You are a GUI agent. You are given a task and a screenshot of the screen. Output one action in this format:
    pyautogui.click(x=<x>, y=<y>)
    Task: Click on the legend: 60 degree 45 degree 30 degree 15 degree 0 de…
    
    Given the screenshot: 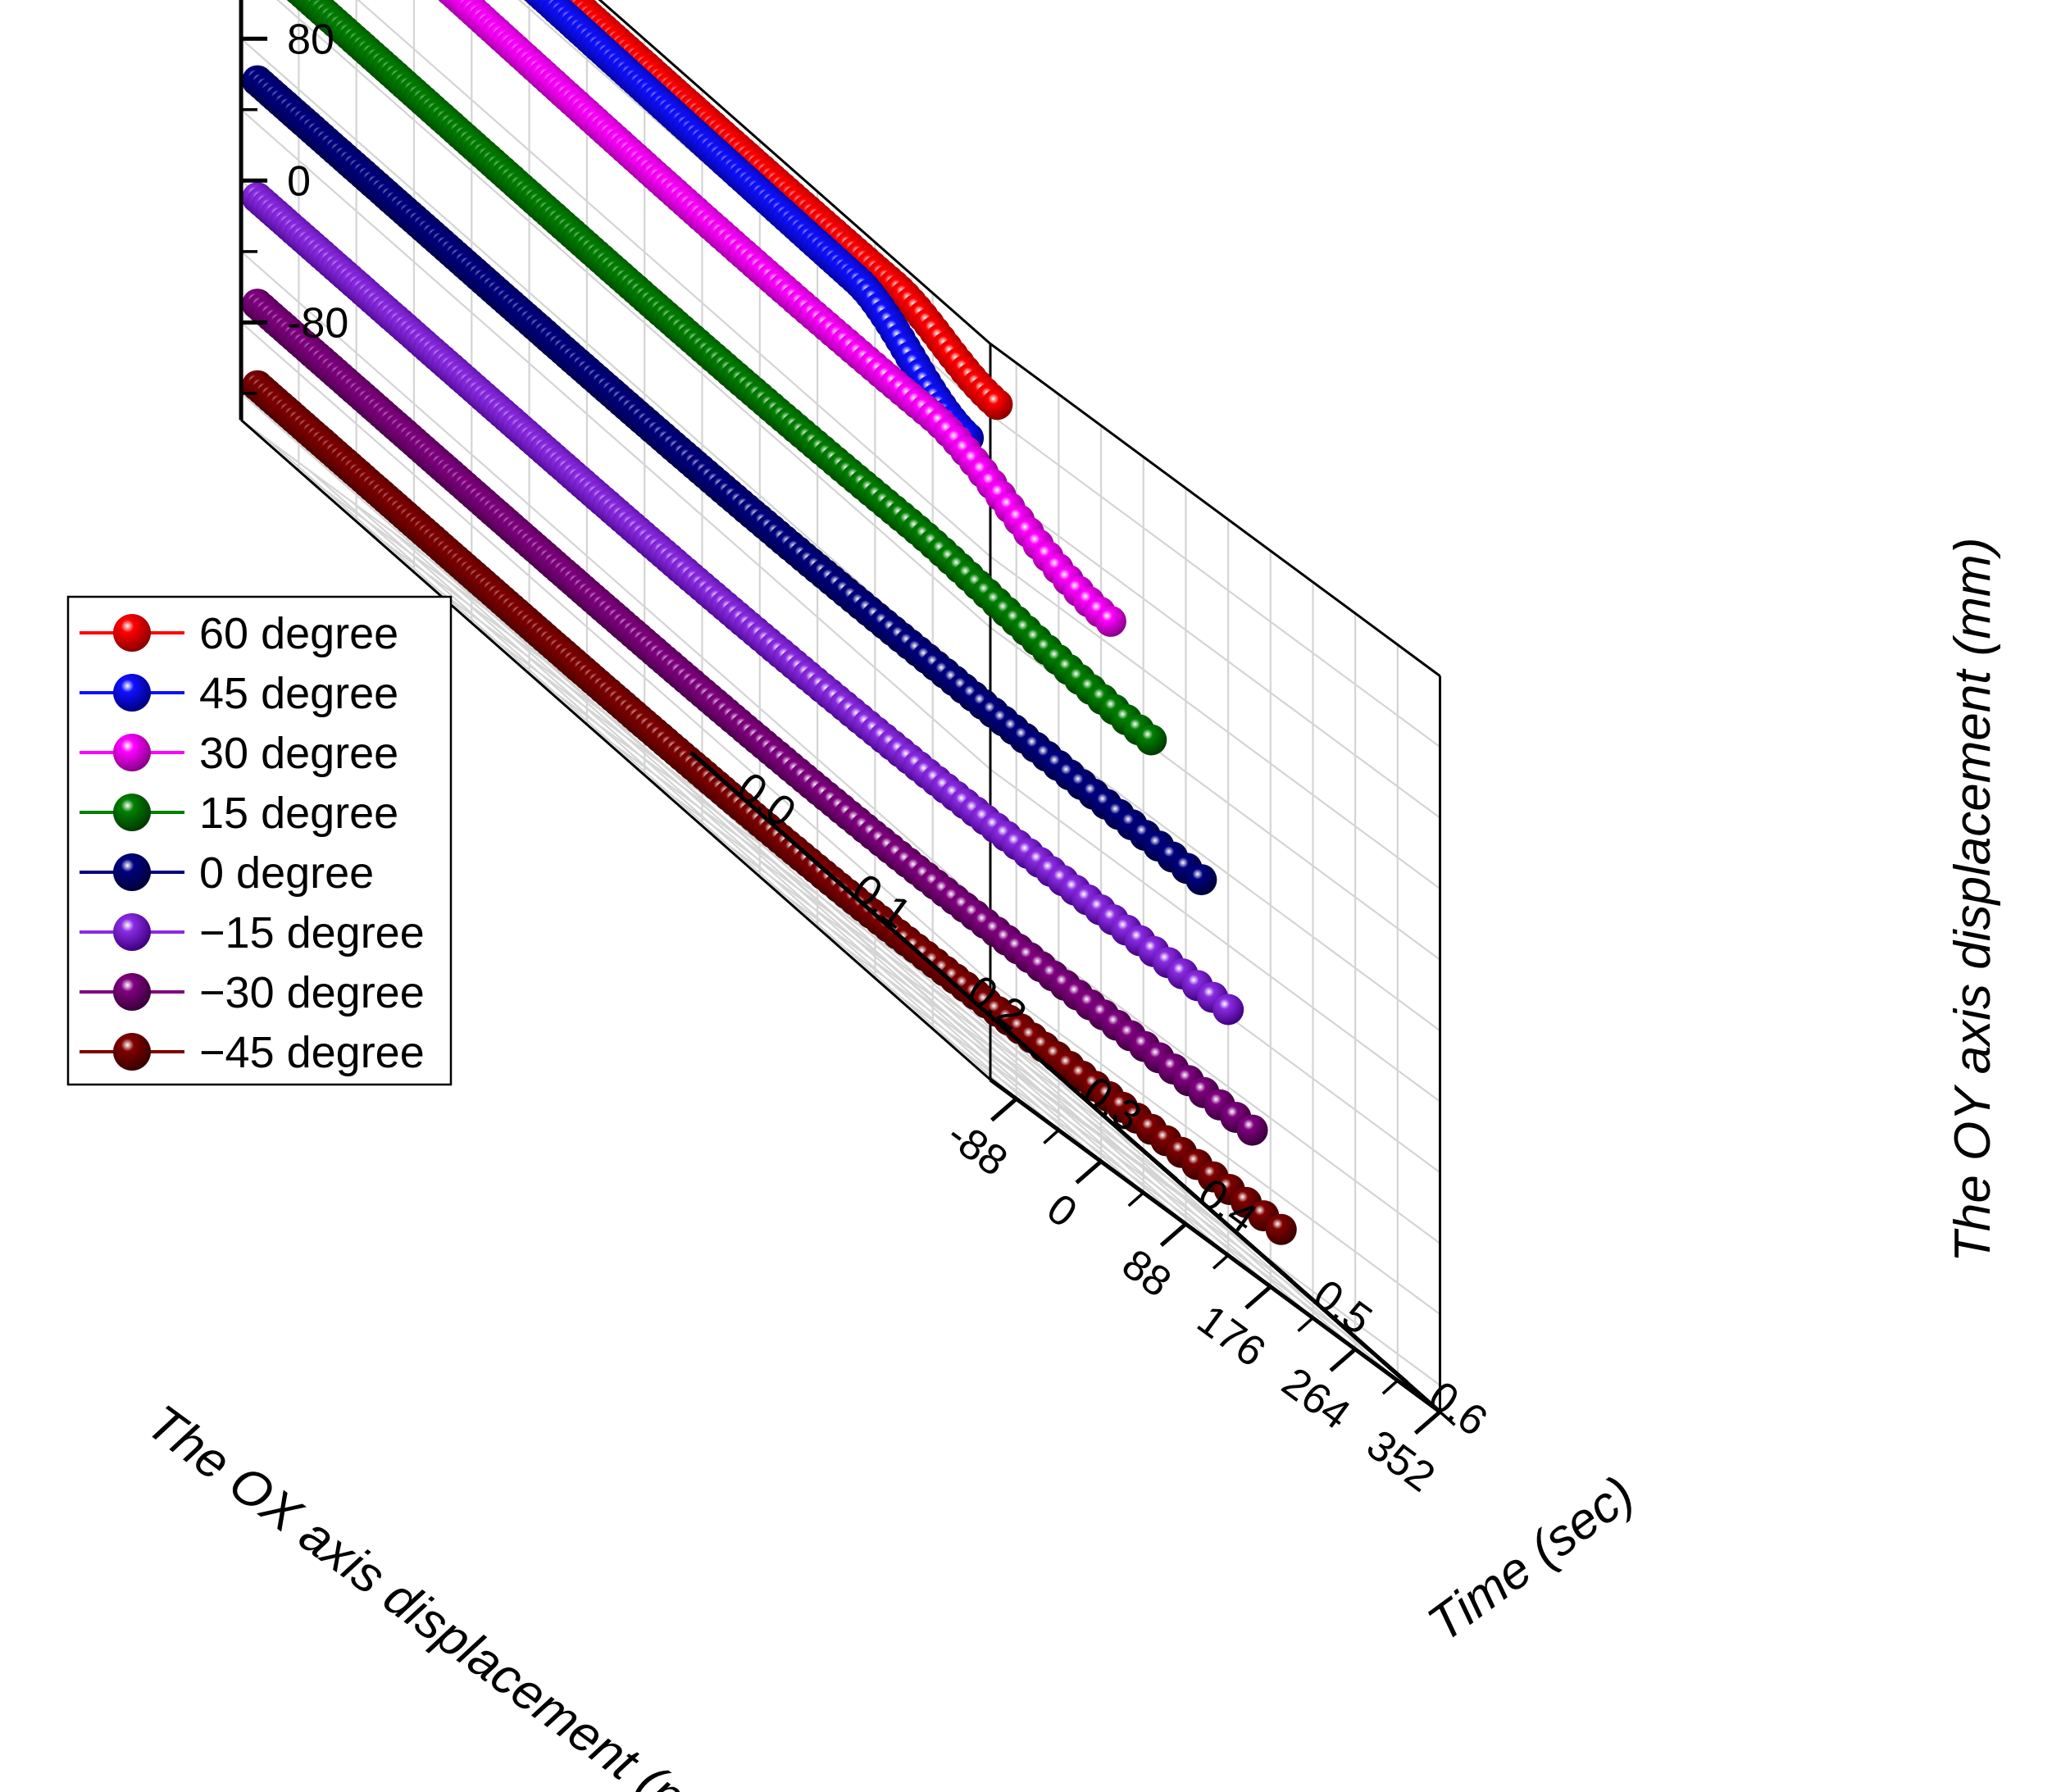 What is the action you would take?
    pyautogui.click(x=259, y=840)
    